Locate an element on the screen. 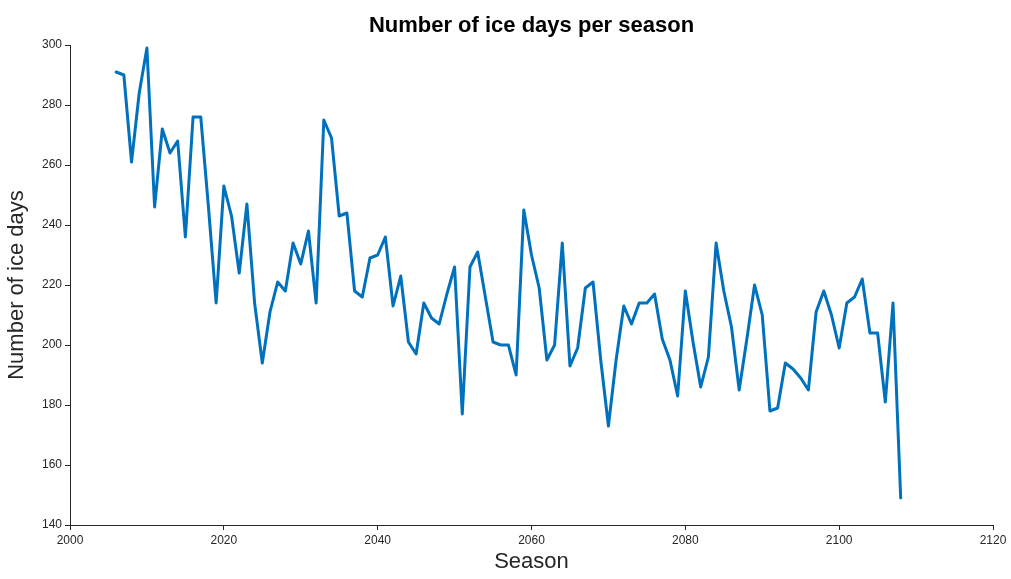 The height and width of the screenshot is (579, 1011). x-tick-label: 2020 is located at coordinates (224, 539).